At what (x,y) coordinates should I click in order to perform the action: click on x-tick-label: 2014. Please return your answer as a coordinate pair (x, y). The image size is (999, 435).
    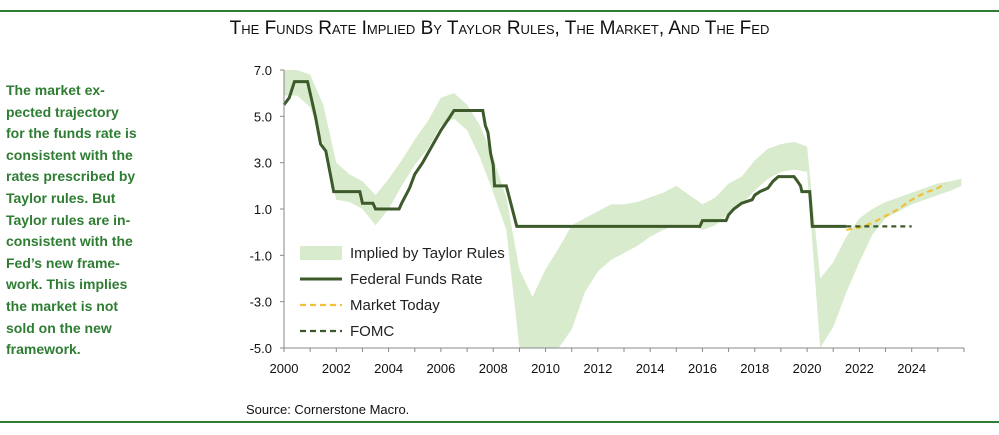
    Looking at the image, I should click on (650, 368).